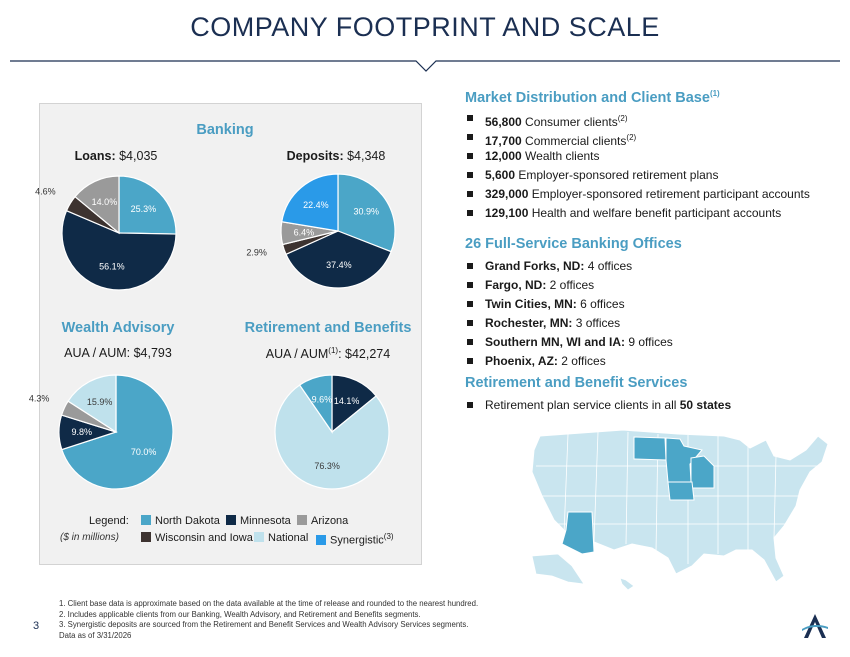  I want to click on retirement-pie: 14.1% 76.3% 9.6%, so click(332, 432).